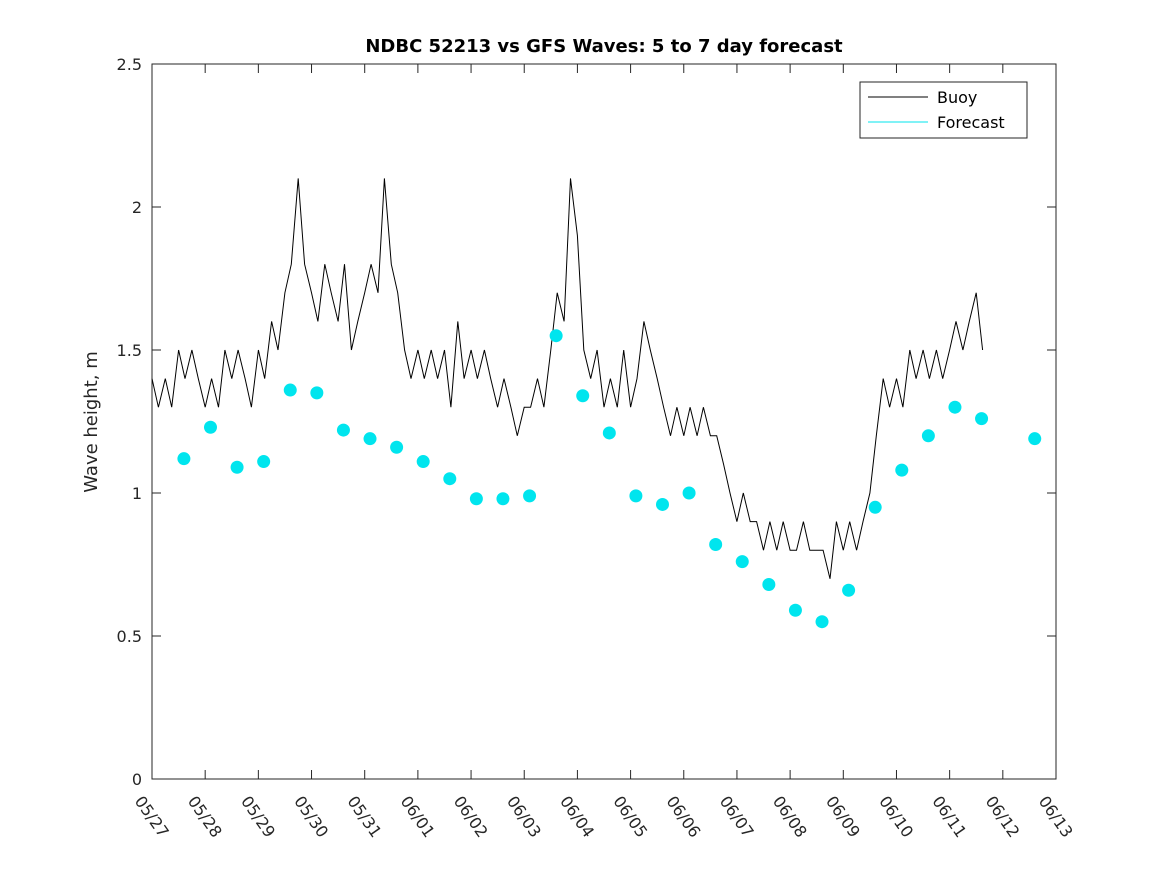 This screenshot has width=1167, height=875. I want to click on y-tick-label: 2.5, so click(129, 64).